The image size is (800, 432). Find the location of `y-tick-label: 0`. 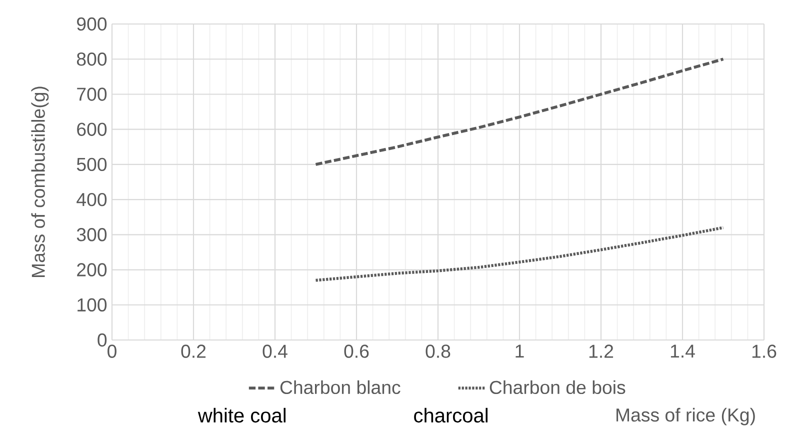

y-tick-label: 0 is located at coordinates (102, 340).